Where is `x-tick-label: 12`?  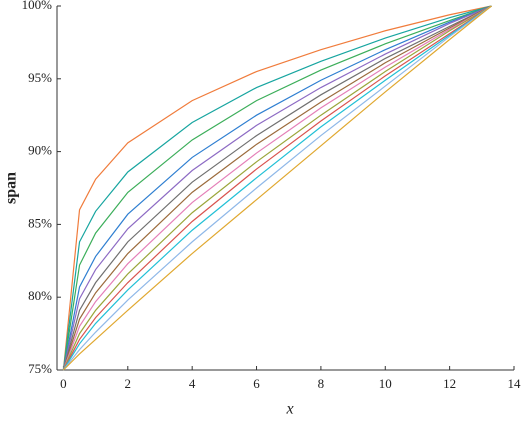 x-tick-label: 12 is located at coordinates (449, 383).